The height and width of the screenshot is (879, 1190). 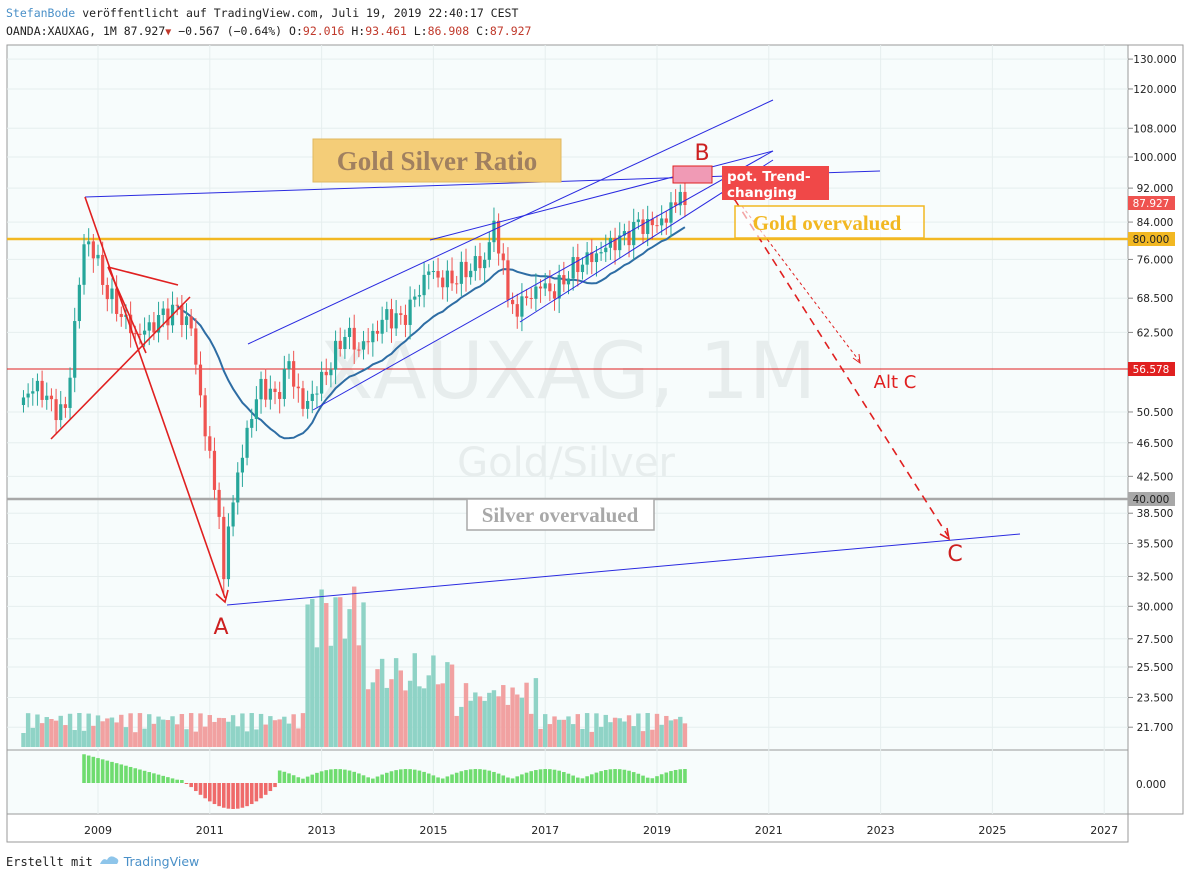 What do you see at coordinates (543, 280) in the screenshot?
I see `channel-lower-line` at bounding box center [543, 280].